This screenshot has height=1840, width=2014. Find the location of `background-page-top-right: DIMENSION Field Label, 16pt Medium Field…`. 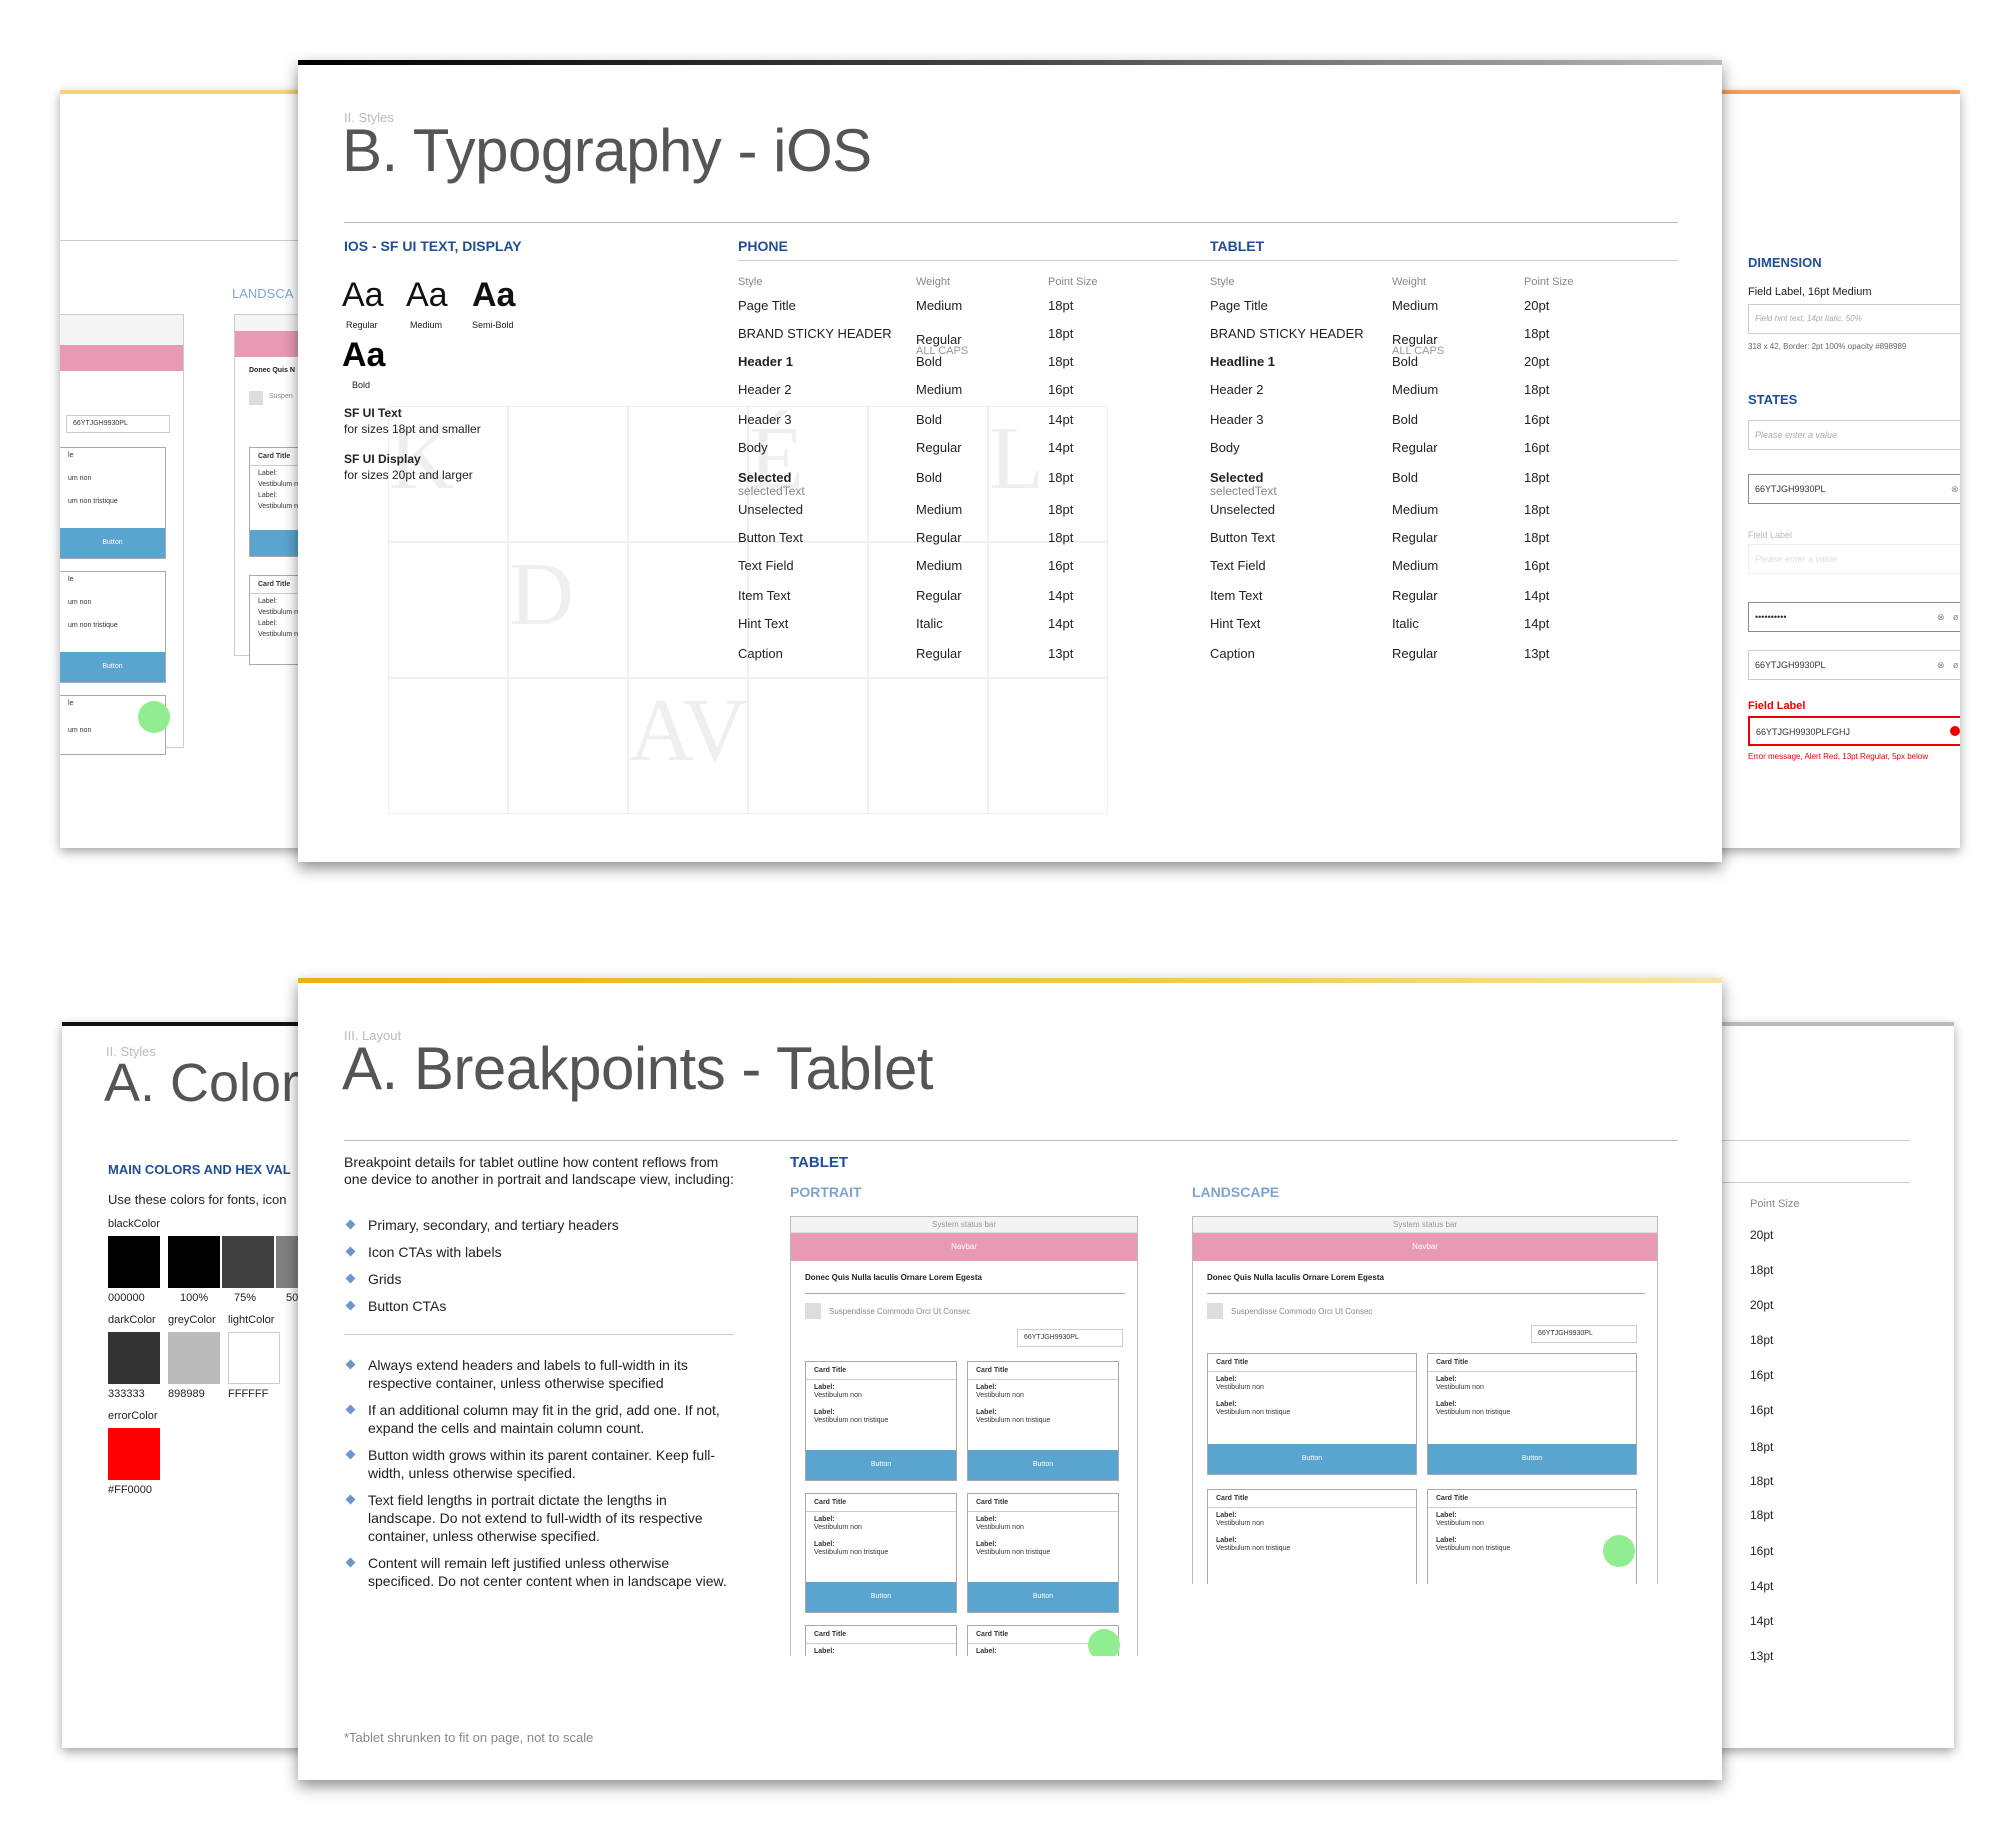

background-page-top-right: DIMENSION Field Label, 16pt Medium Field… is located at coordinates (1830, 469).